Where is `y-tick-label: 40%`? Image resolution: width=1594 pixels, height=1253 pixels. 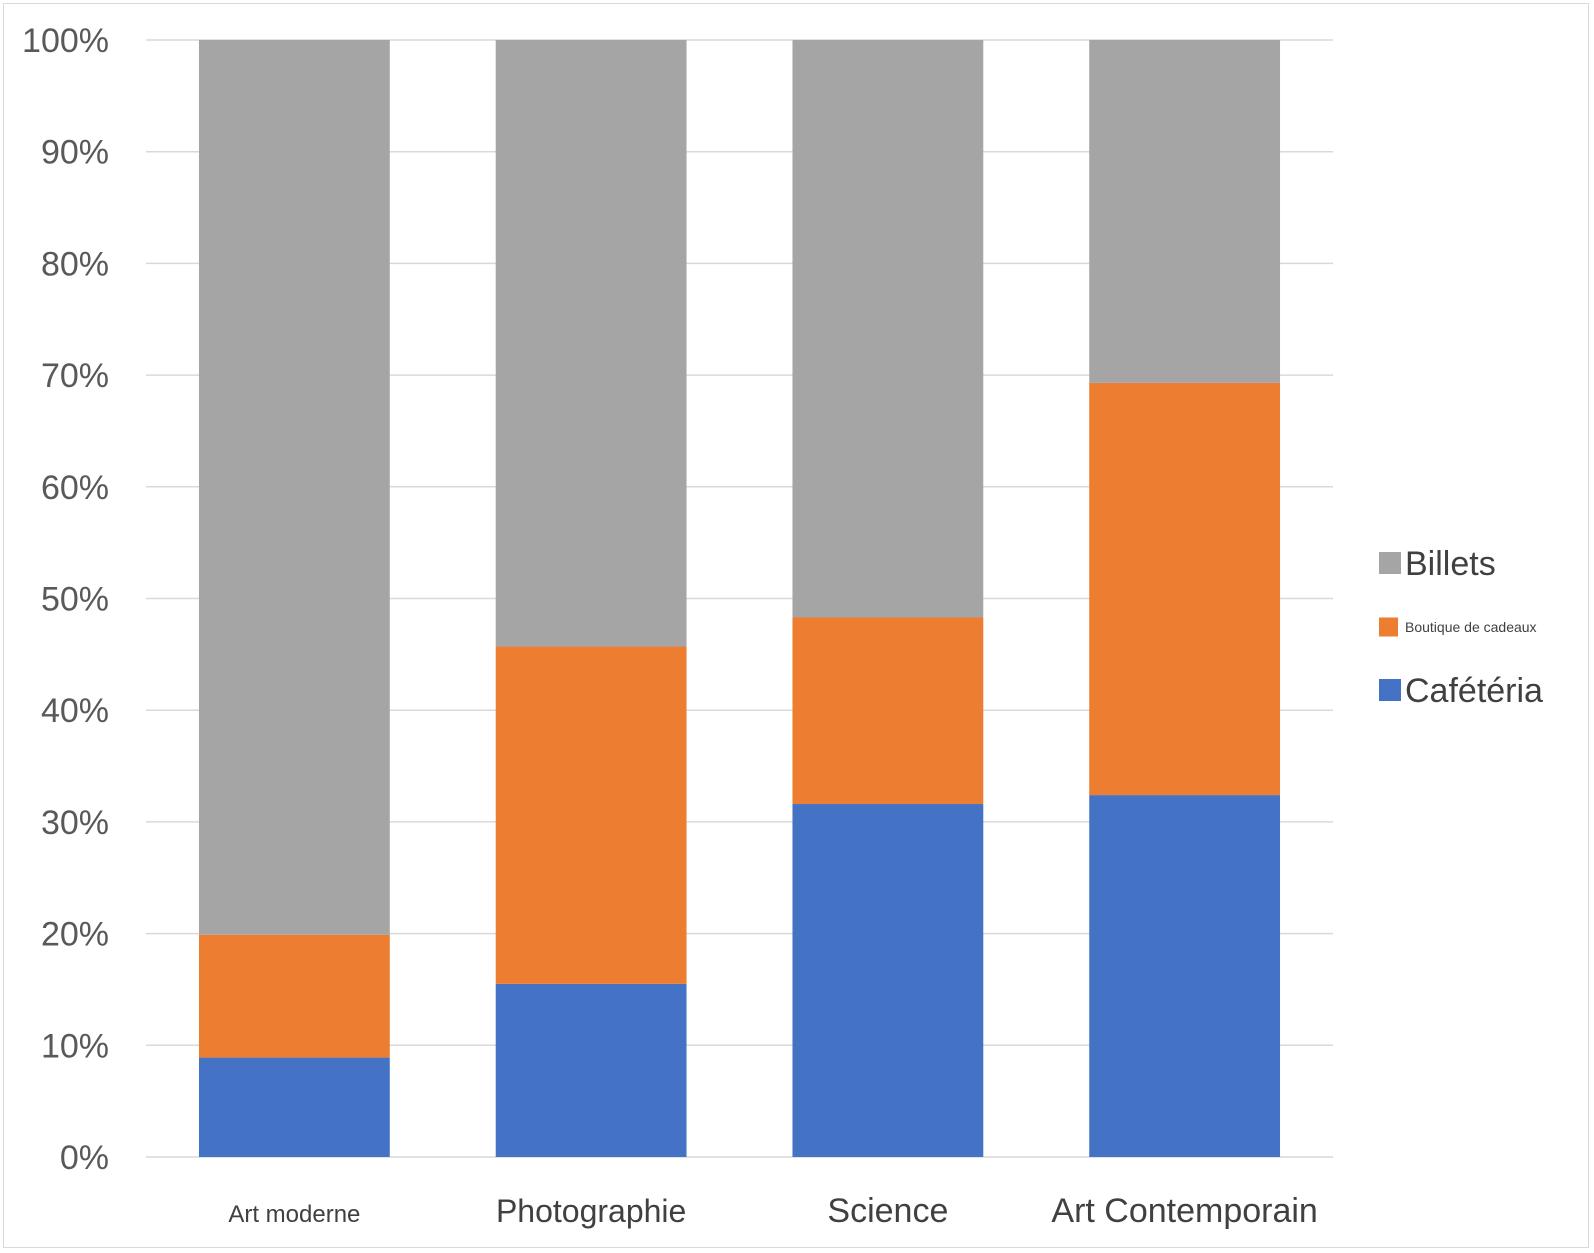
y-tick-label: 40% is located at coordinates (75, 711).